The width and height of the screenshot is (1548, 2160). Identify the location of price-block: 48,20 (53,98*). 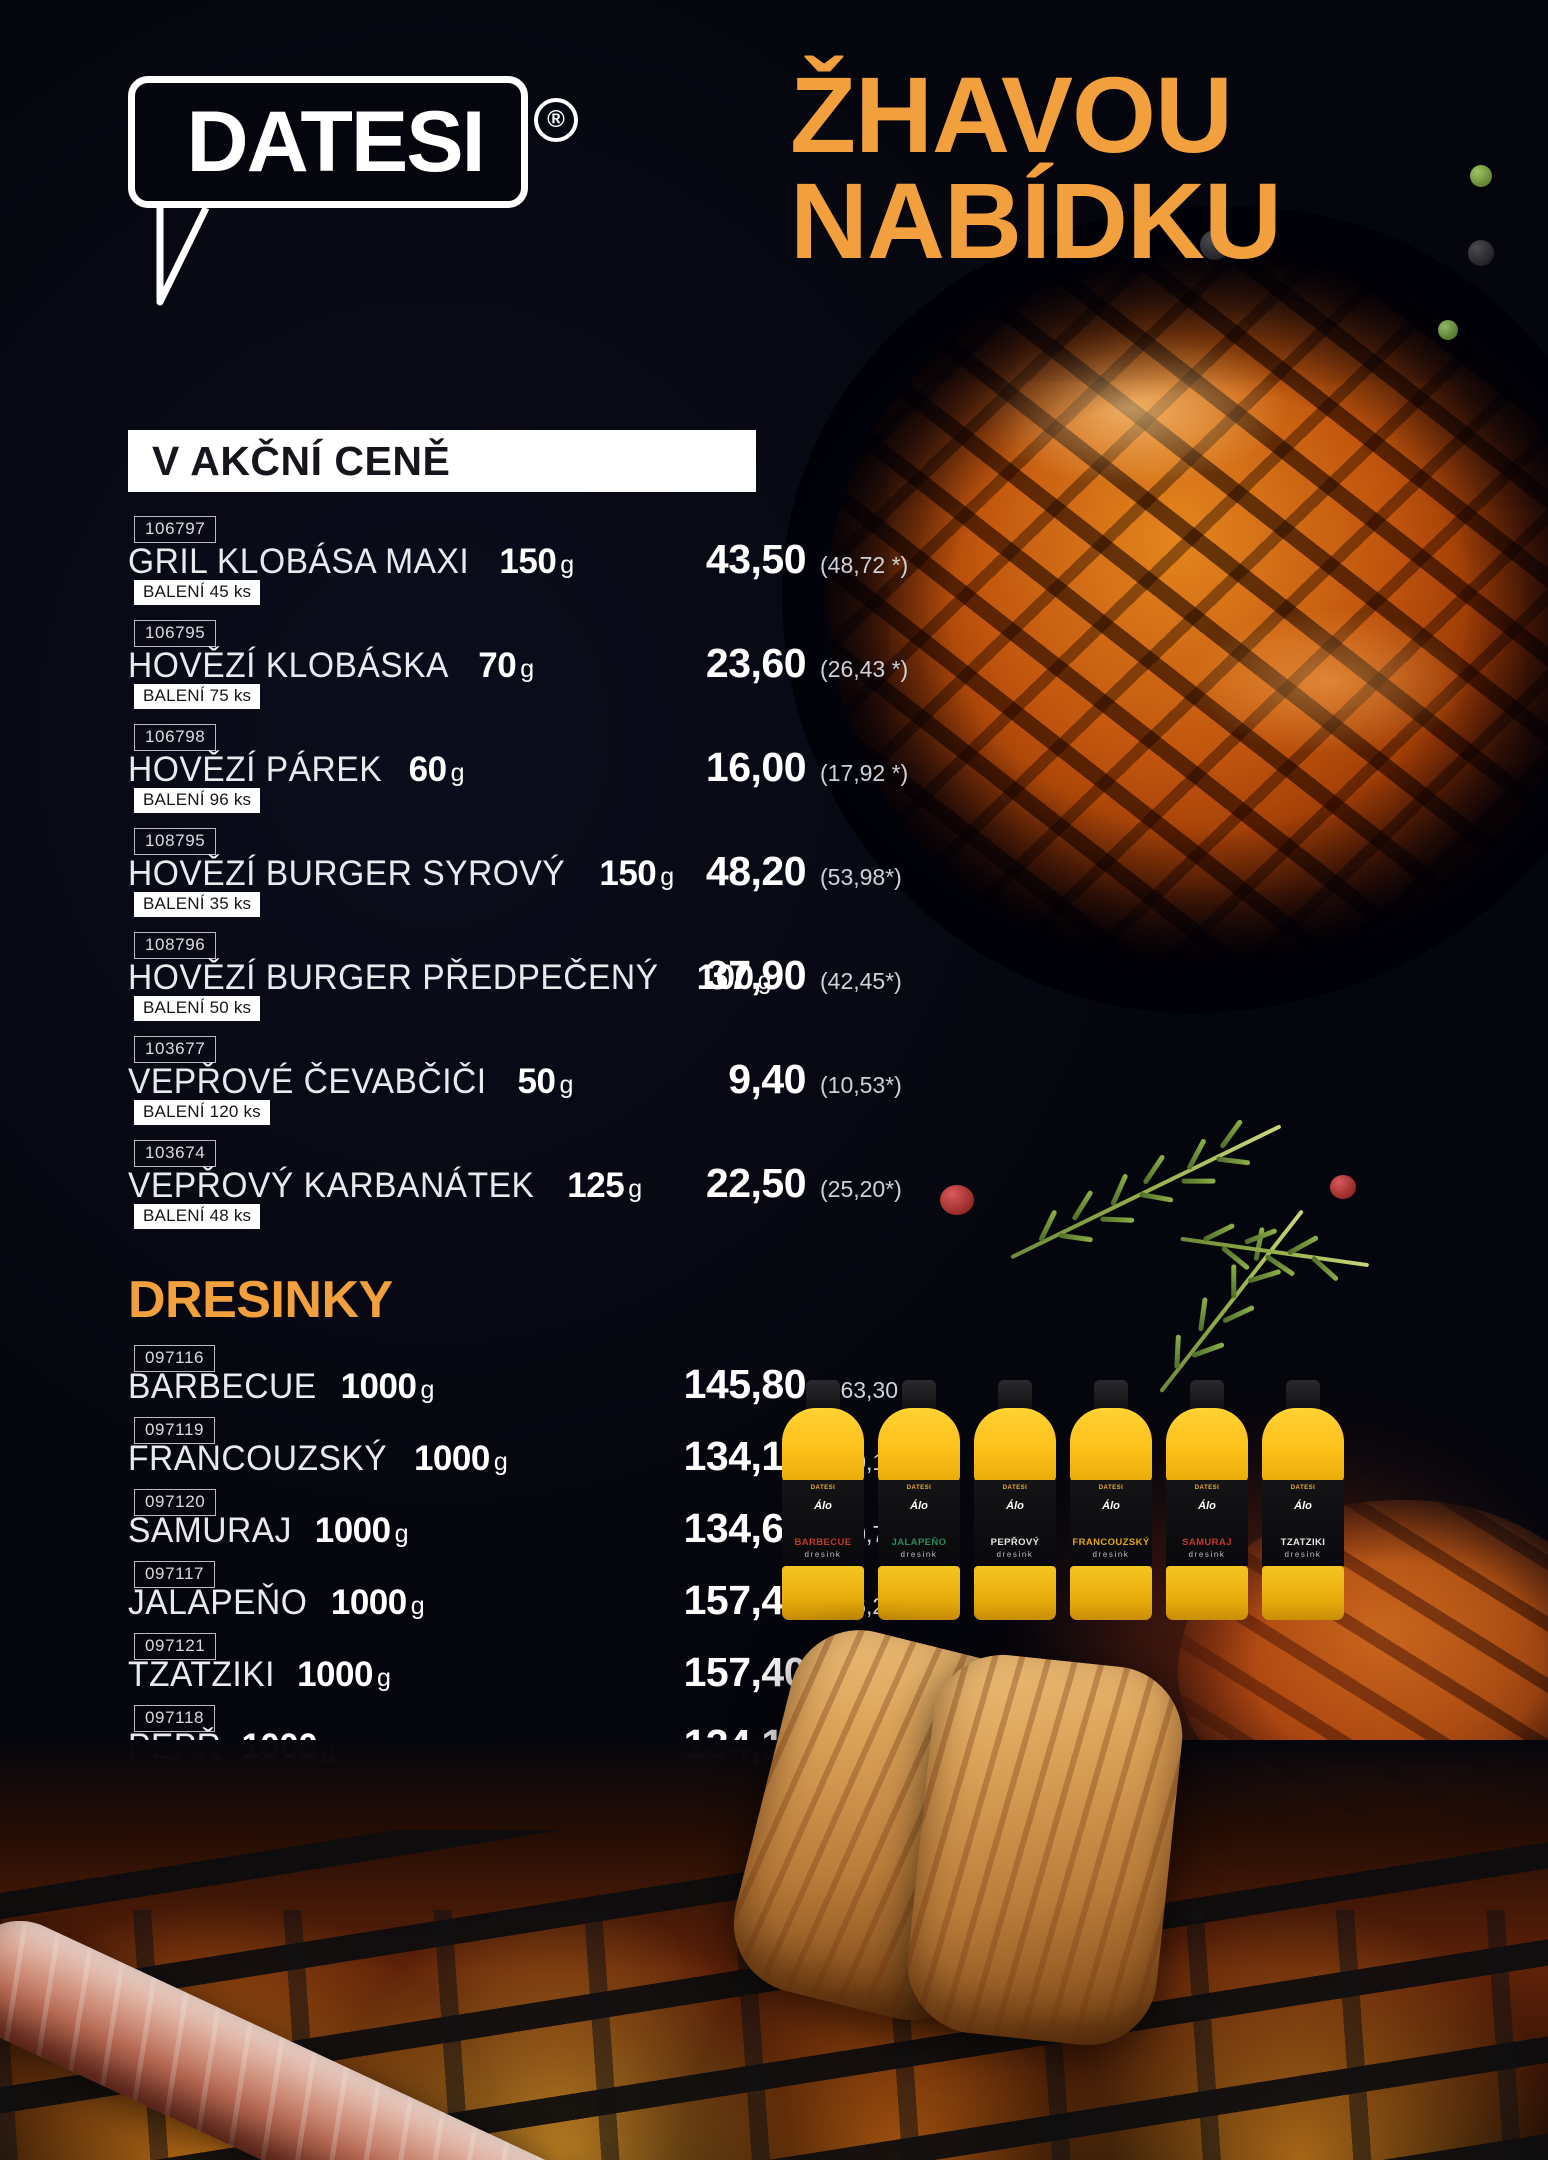
(779, 871).